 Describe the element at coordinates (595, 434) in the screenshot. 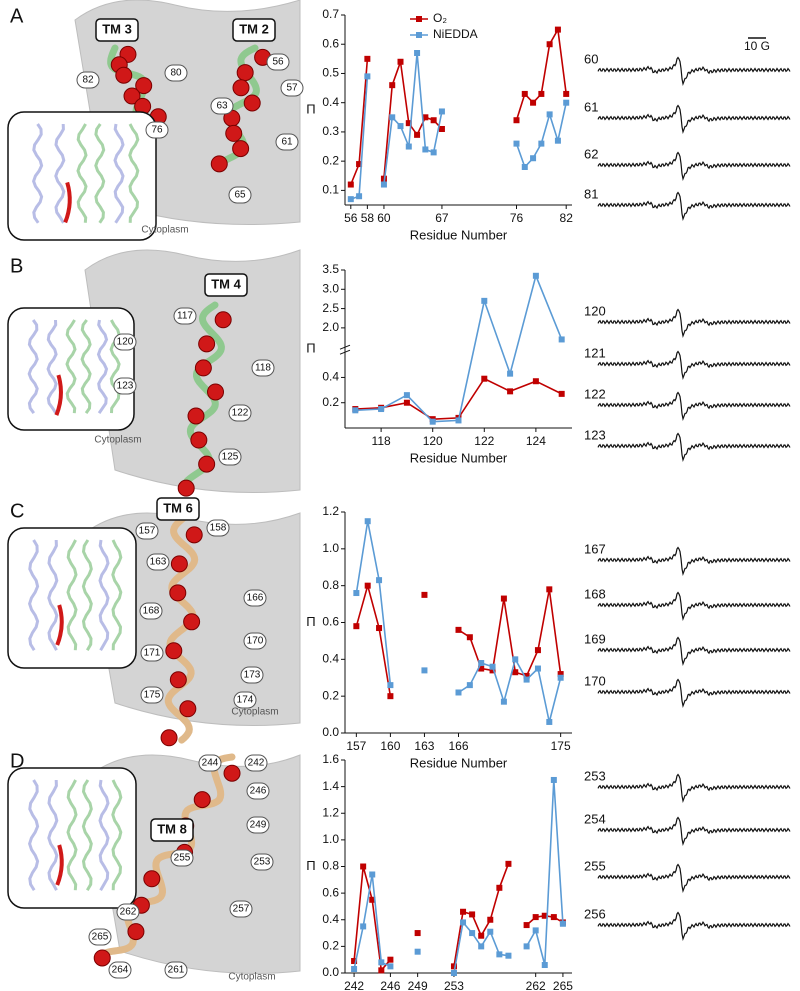

I see `spectrum-label: 123` at that location.